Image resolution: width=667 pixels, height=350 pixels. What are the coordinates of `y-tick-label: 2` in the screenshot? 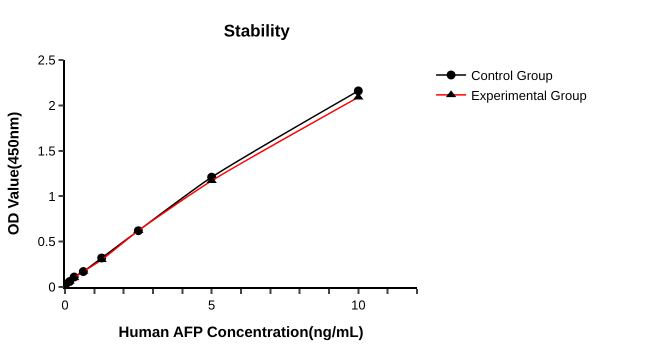 It's located at (52, 105).